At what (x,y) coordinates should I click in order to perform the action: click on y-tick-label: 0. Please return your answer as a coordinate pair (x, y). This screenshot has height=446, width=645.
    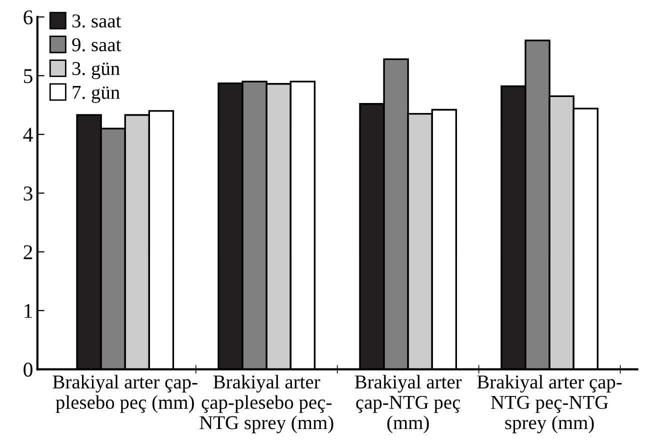
    Looking at the image, I should click on (28, 369).